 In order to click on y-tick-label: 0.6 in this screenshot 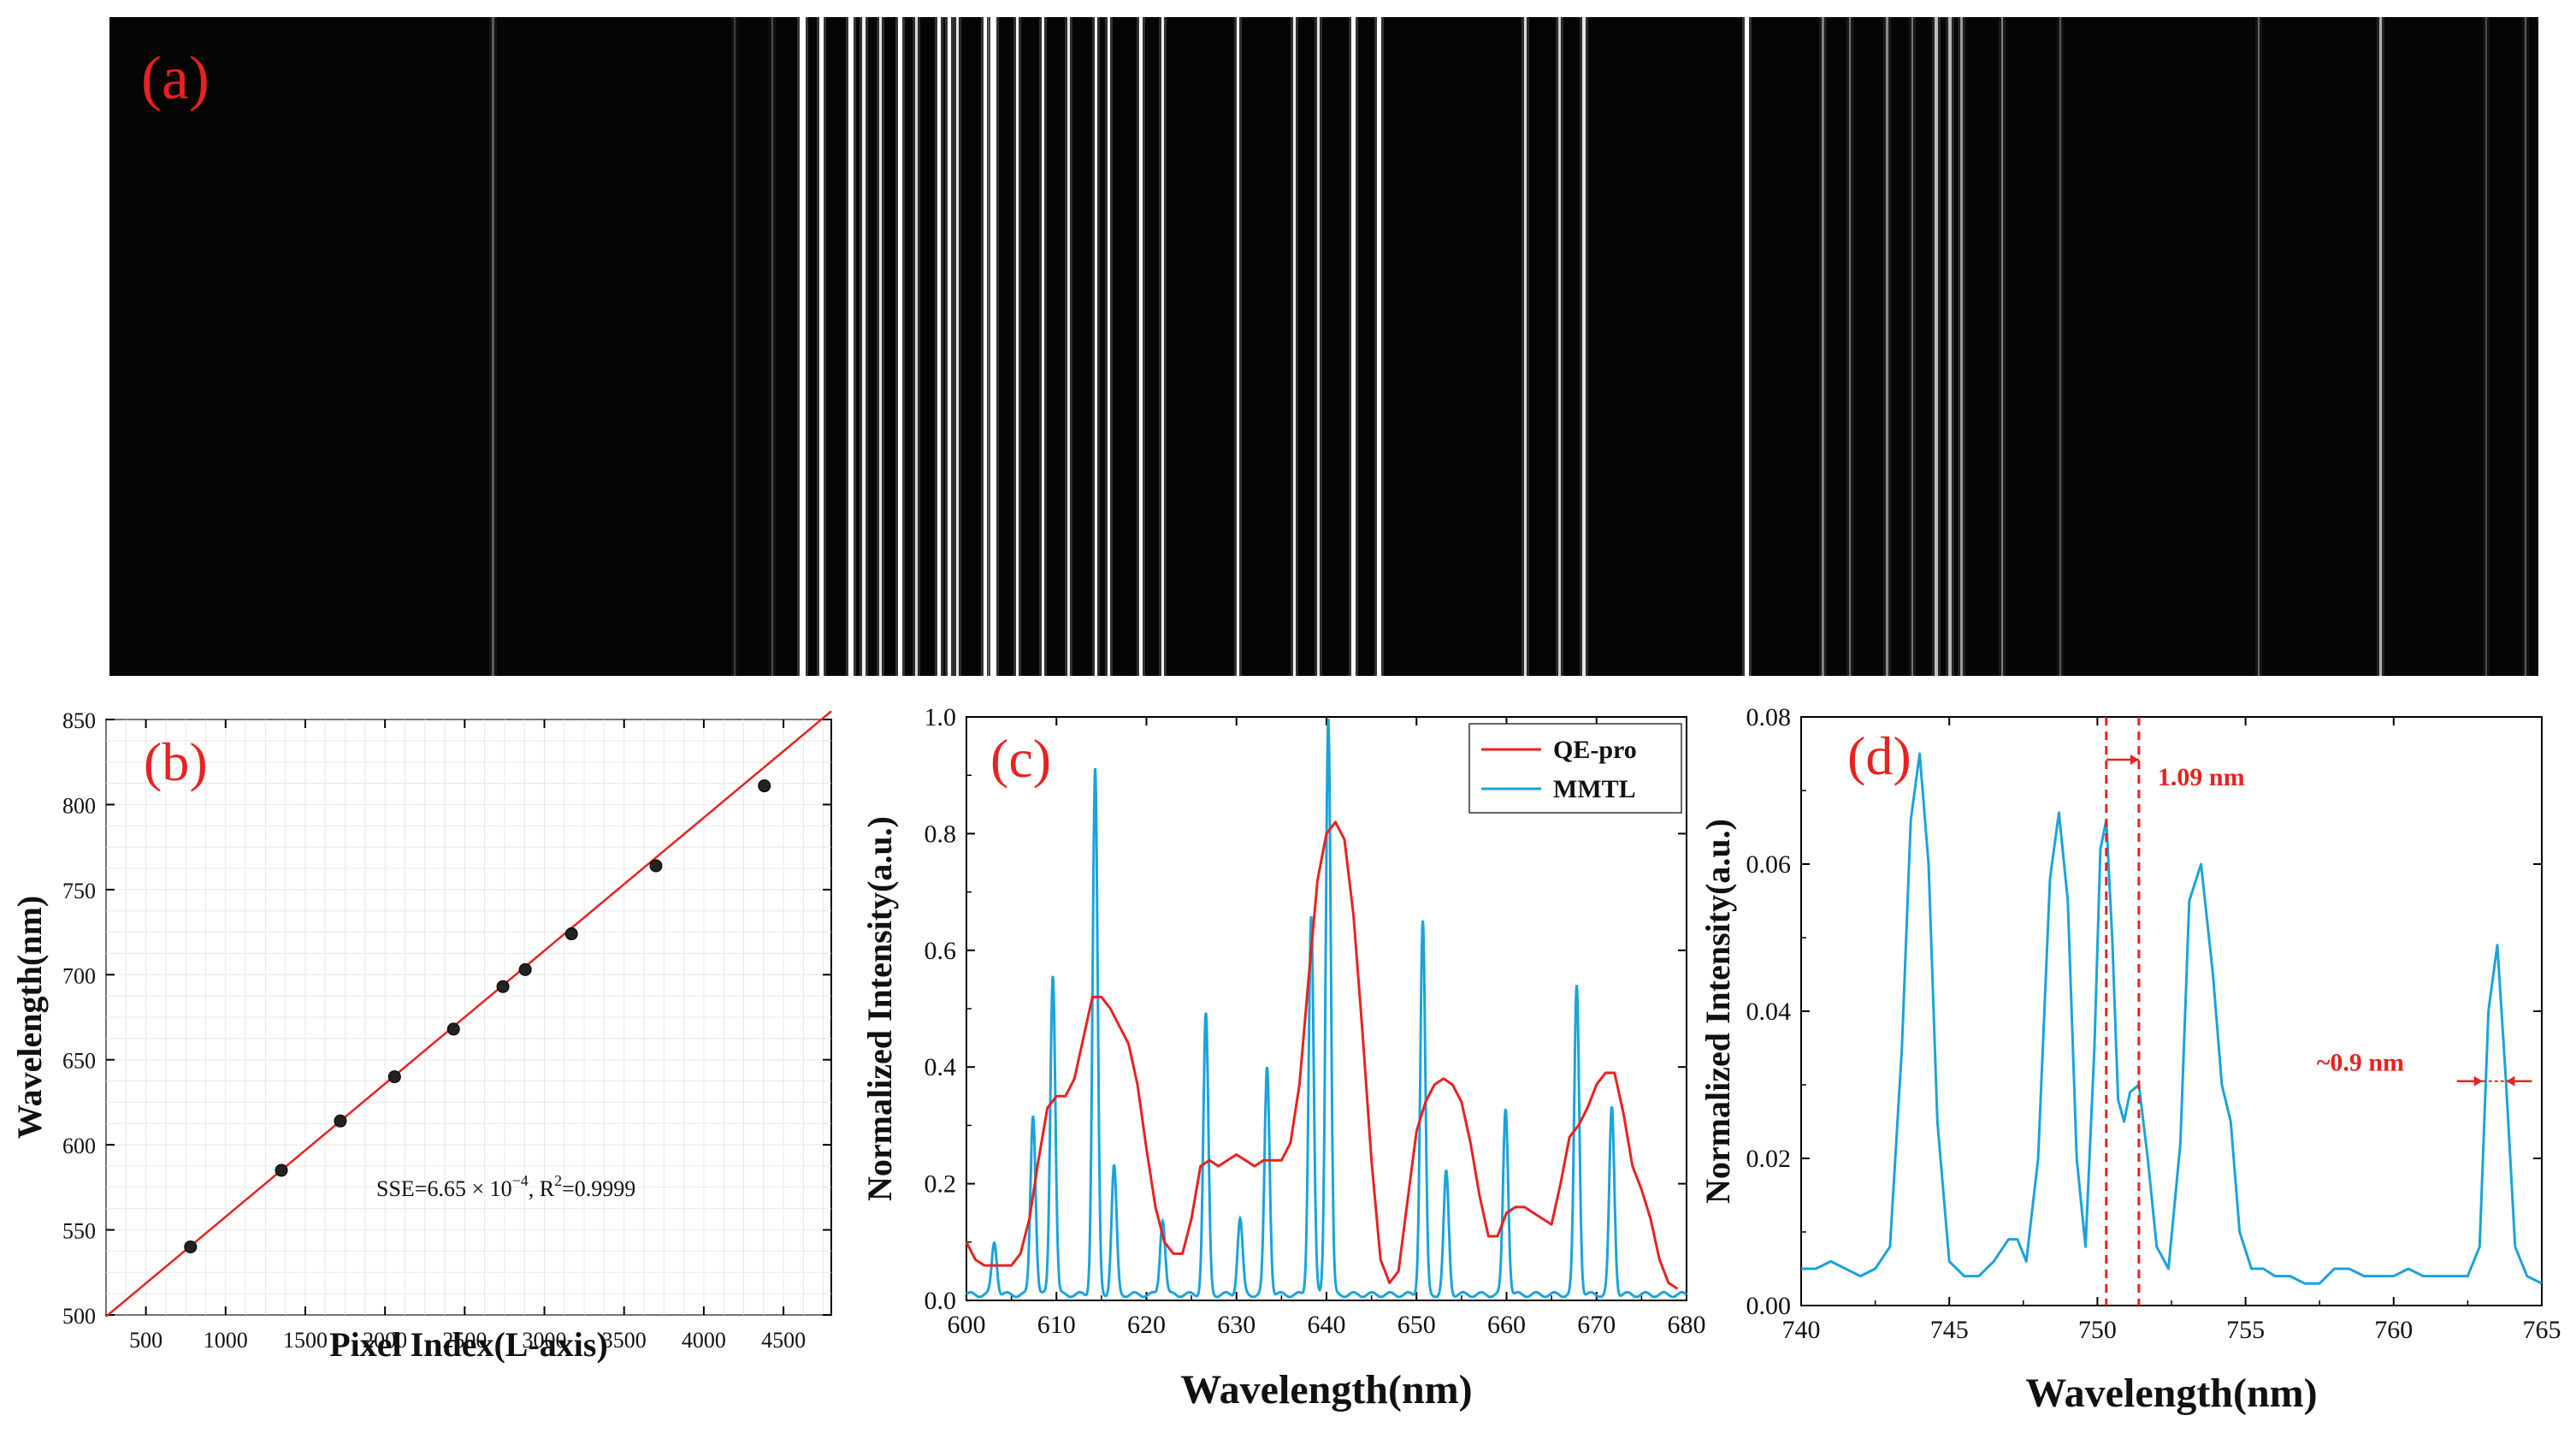, I will do `click(941, 951)`.